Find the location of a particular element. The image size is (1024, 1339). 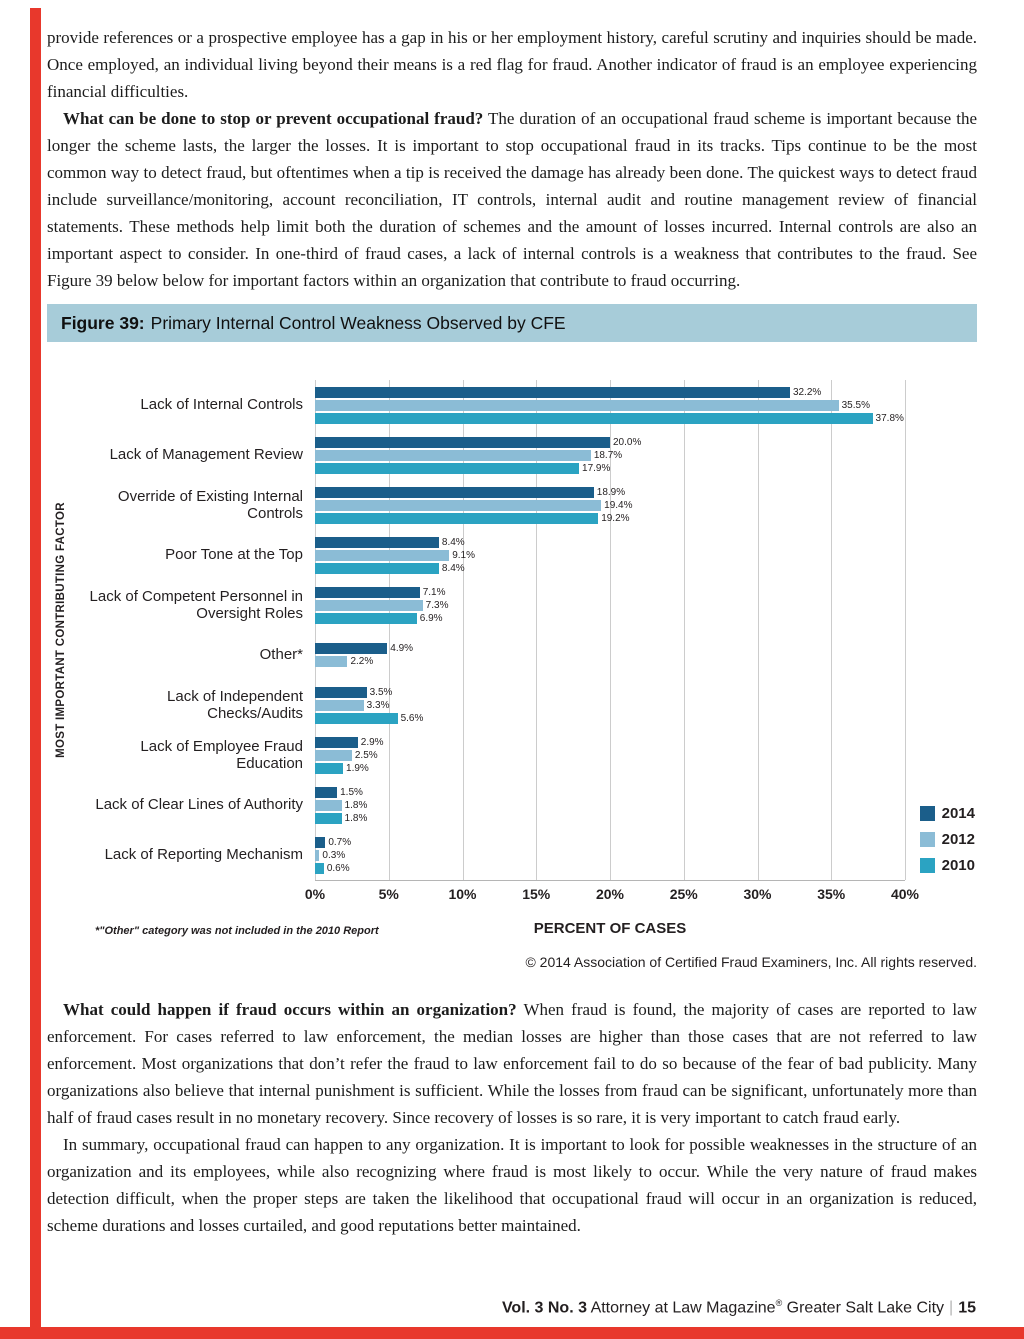

category-label: Other* is located at coordinates (281, 655).